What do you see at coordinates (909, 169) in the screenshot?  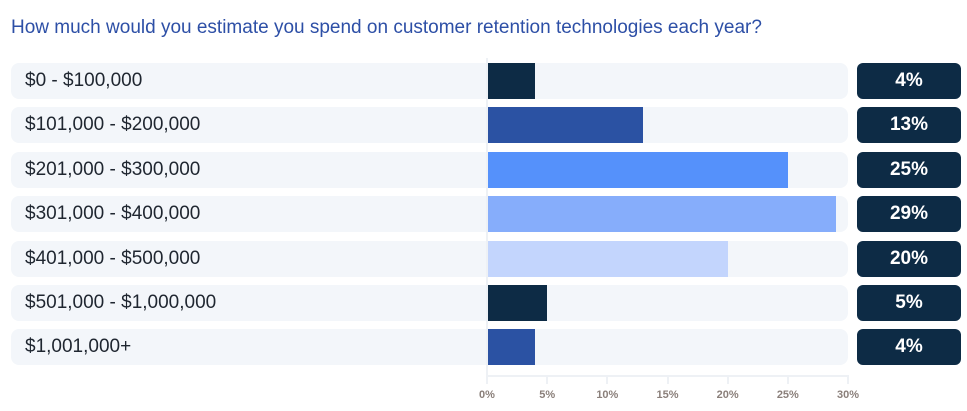 I see `data-label: 25%` at bounding box center [909, 169].